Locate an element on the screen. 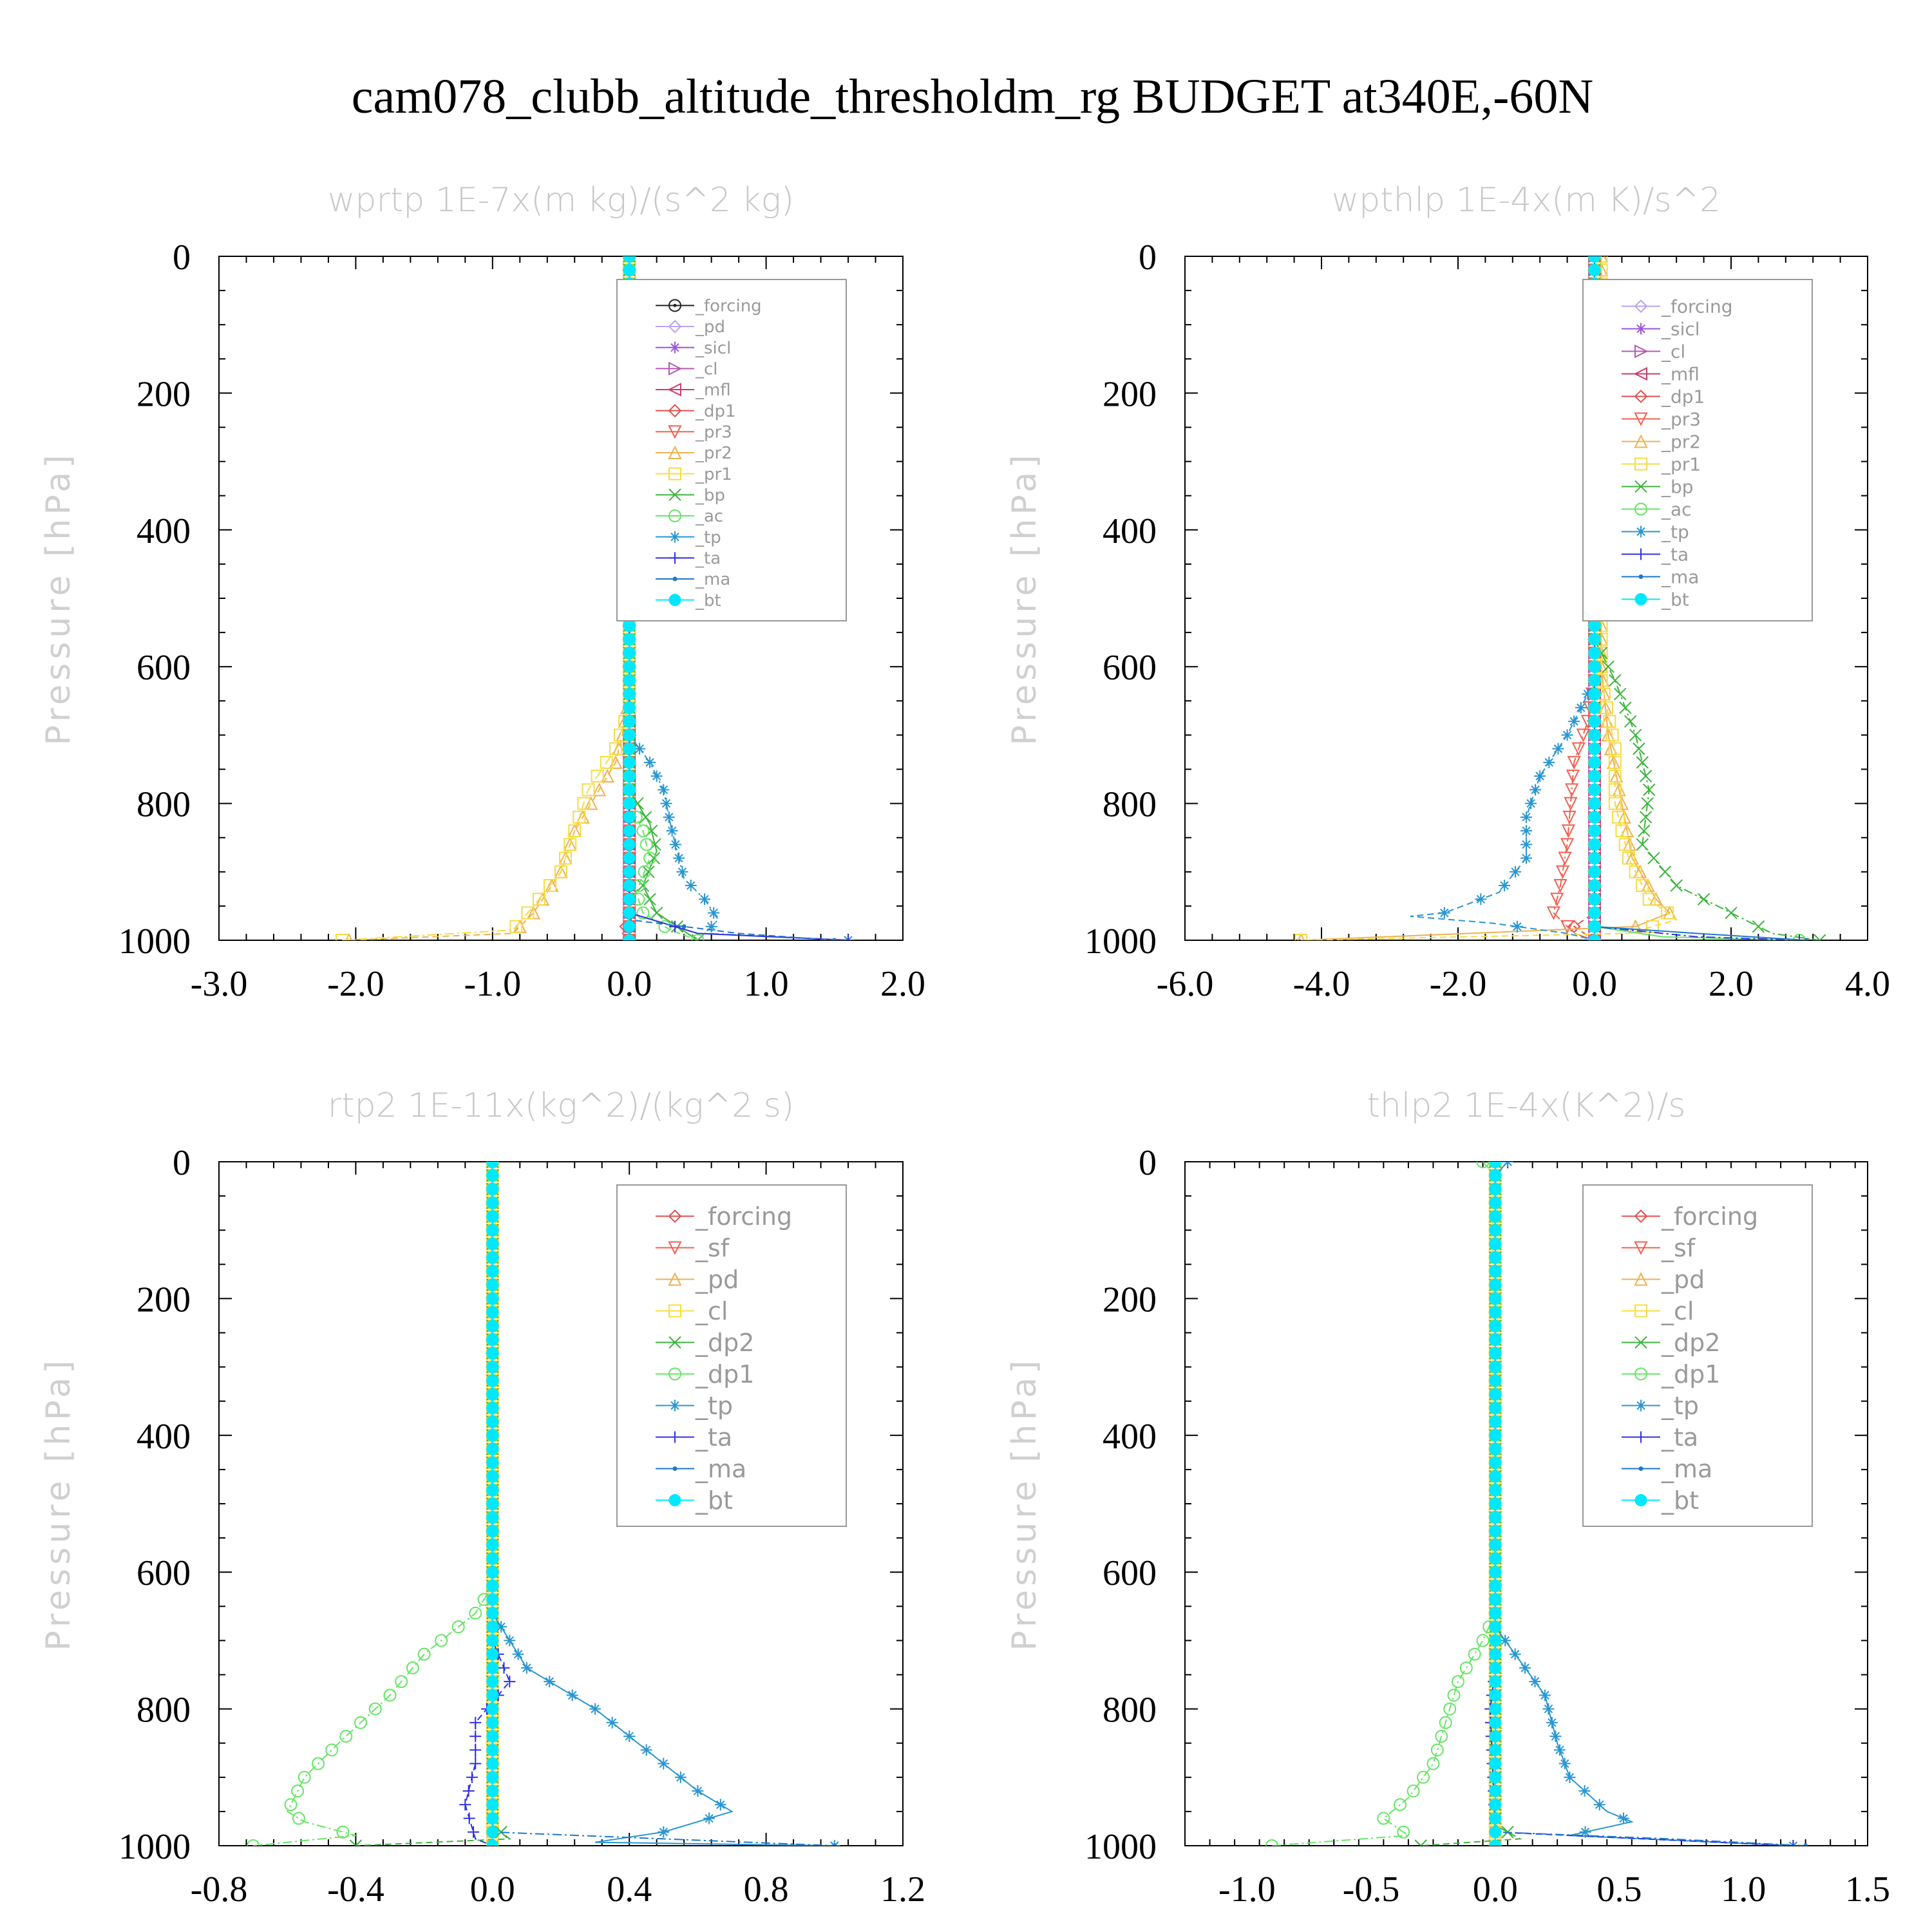 Image resolution: width=1932 pixels, height=1932 pixels. legend-item-mfl: _mfl is located at coordinates (1661, 373).